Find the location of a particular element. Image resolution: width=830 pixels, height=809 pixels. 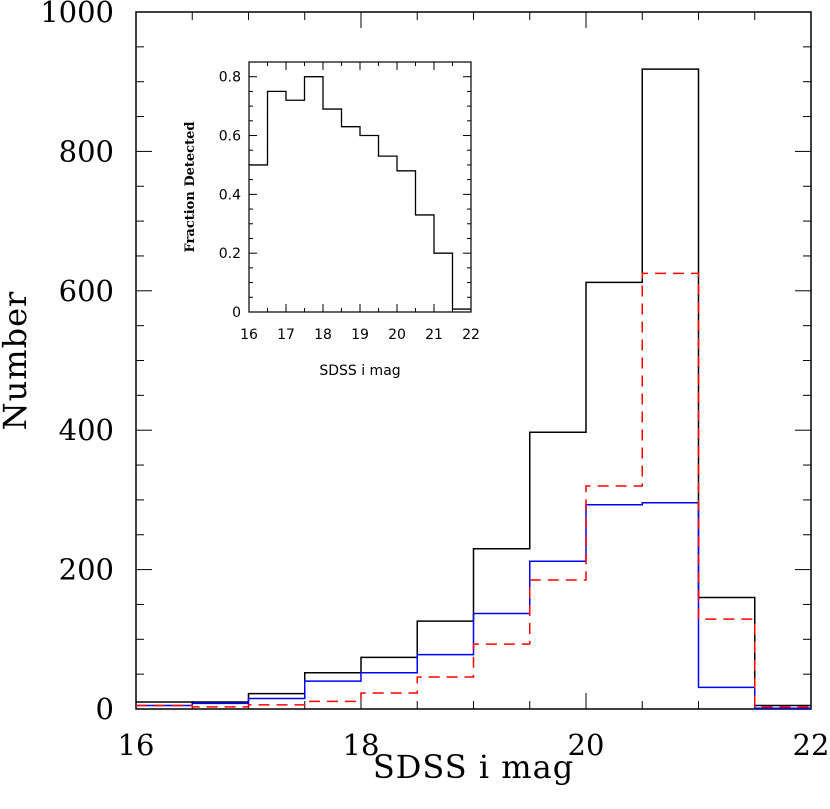

main-x-tick-label: 20 is located at coordinates (586, 745).